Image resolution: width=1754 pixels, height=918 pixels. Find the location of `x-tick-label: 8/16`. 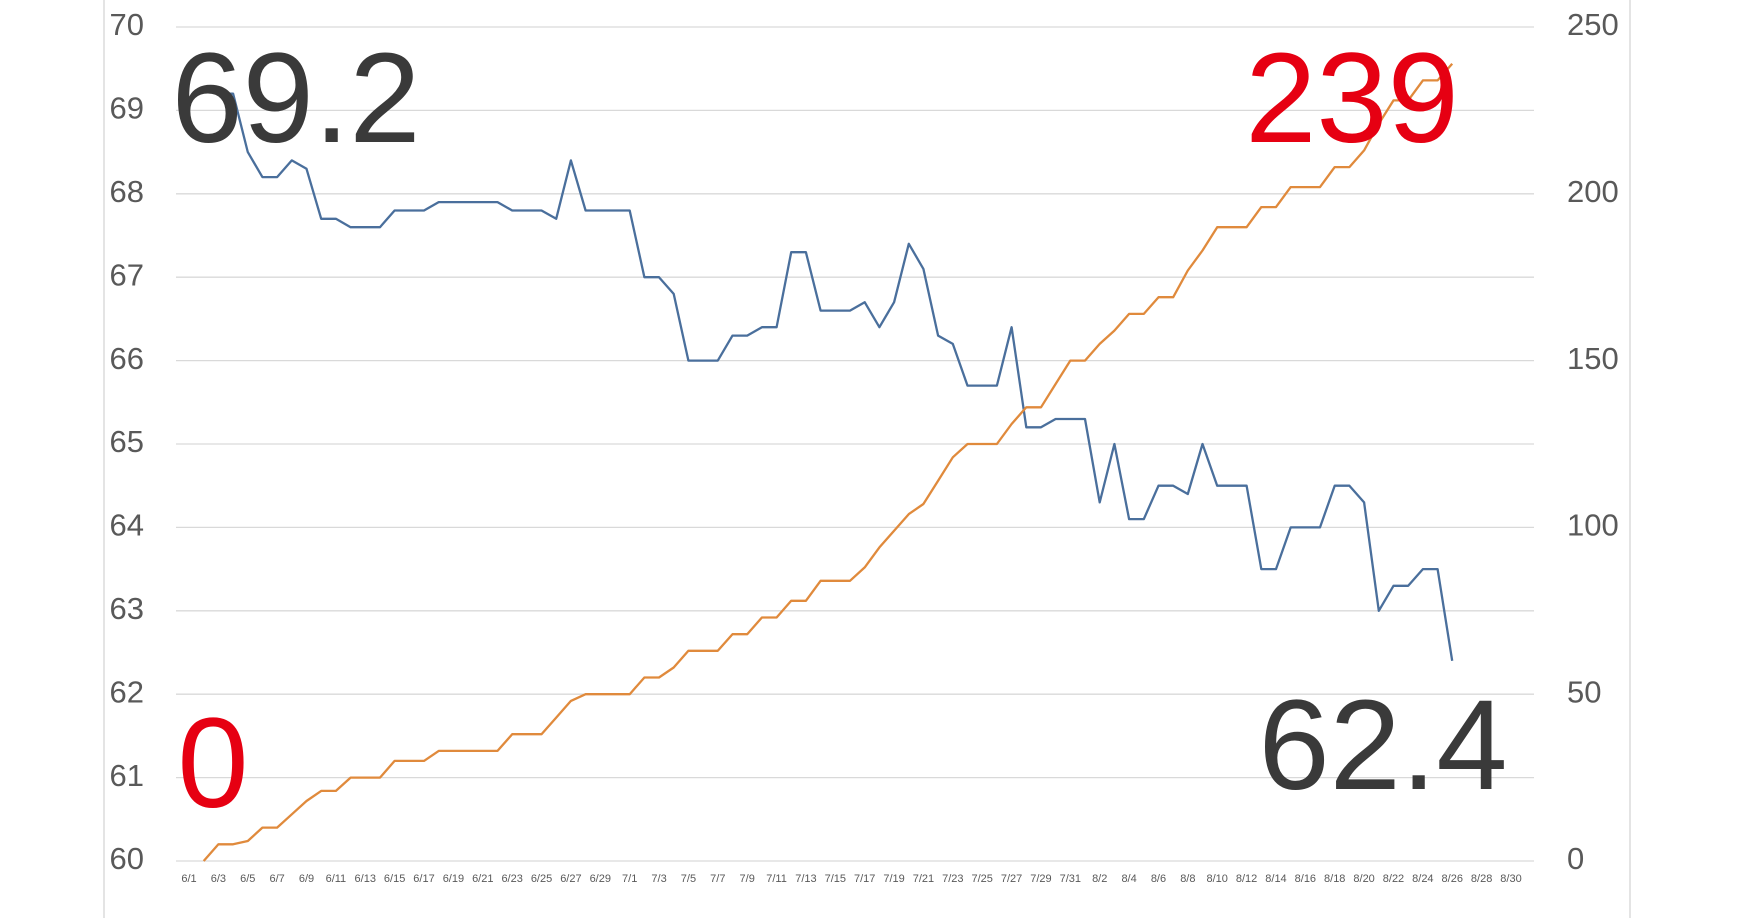

x-tick-label: 8/16 is located at coordinates (1305, 879).